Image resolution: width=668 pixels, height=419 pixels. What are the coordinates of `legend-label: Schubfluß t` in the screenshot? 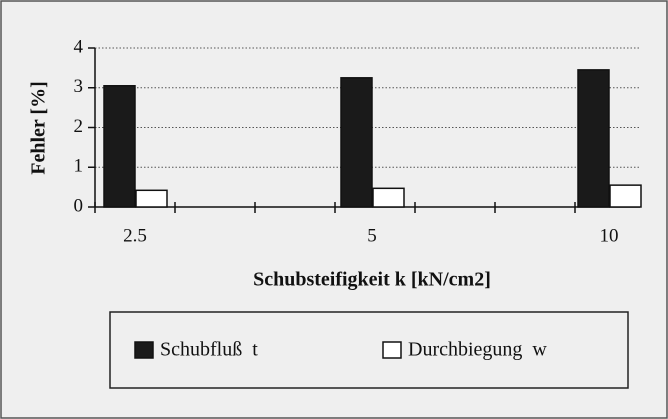 It's located at (209, 350).